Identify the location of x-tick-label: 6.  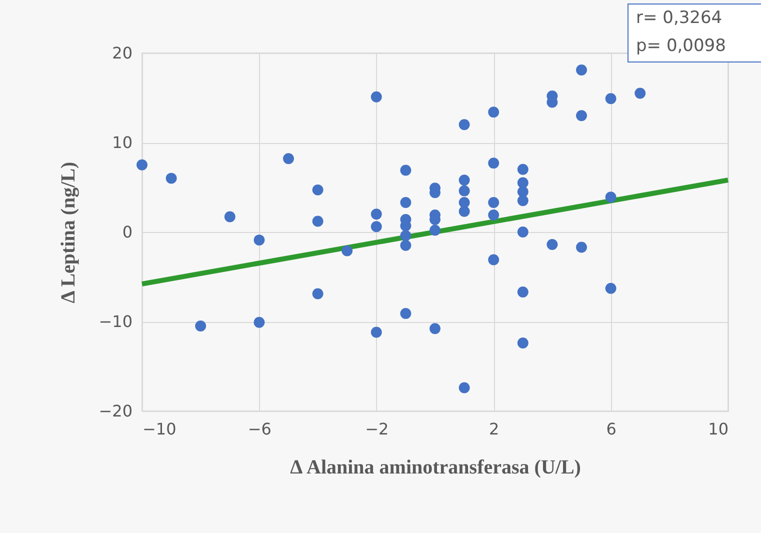
(611, 429).